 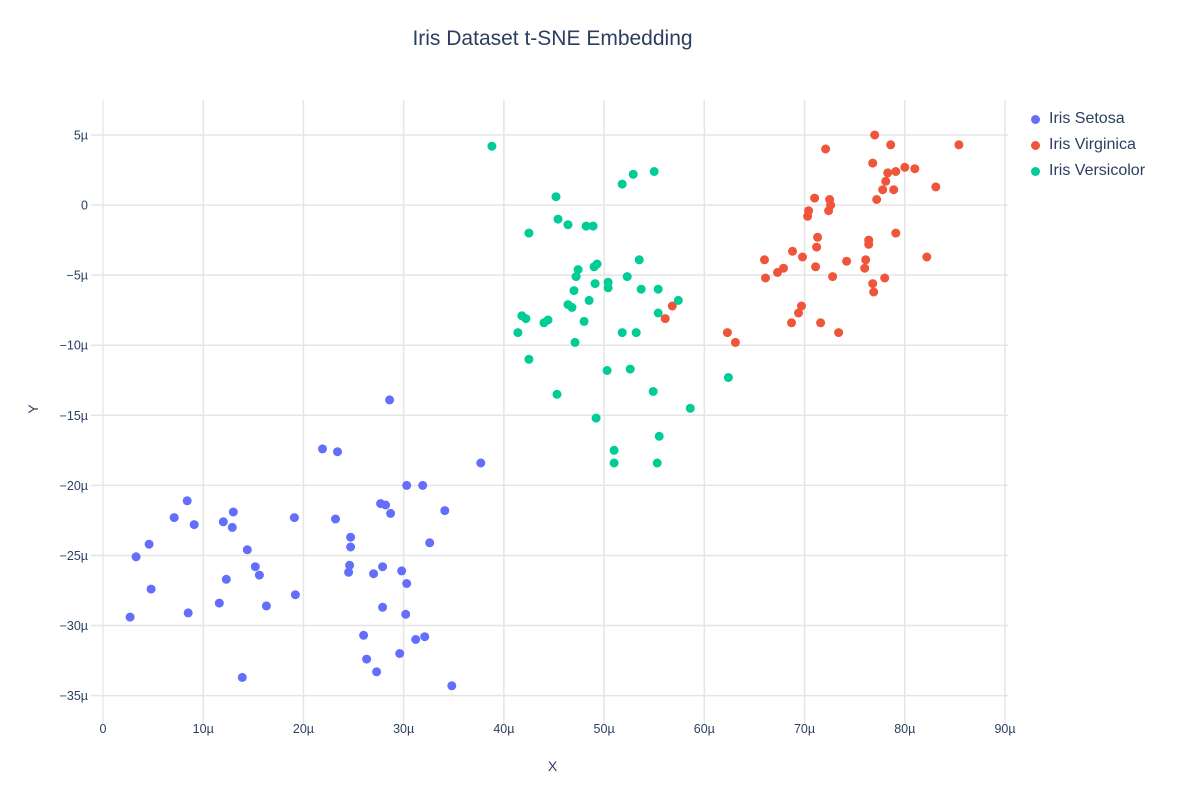 I want to click on legend-item-versicolor: Iris Versicolor, so click(x=1088, y=171).